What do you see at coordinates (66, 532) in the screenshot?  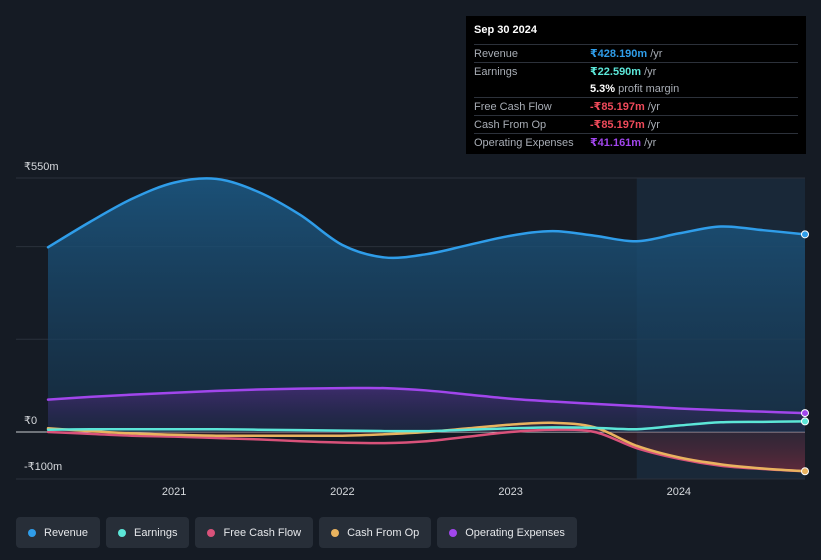 I see `legend-label: Revenue` at bounding box center [66, 532].